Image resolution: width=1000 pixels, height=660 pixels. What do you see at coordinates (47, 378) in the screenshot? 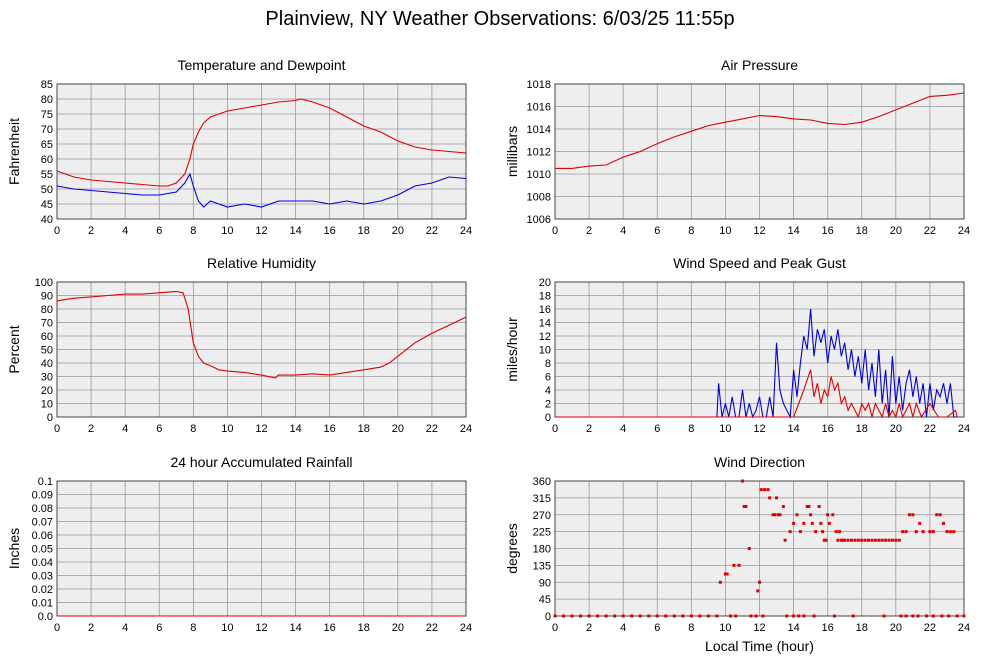
I see `y-tick-label: 30` at bounding box center [47, 378].